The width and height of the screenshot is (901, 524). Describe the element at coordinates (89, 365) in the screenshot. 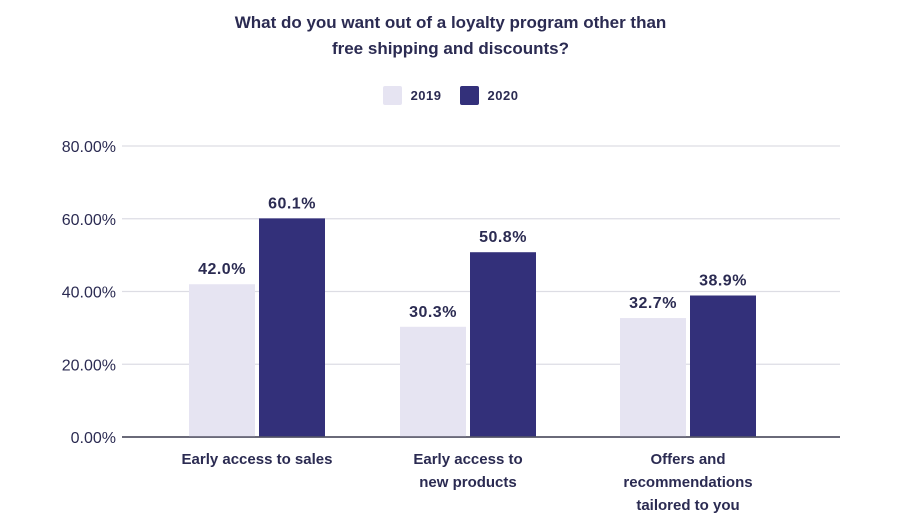

I see `y-tick-label: 20.00%` at that location.